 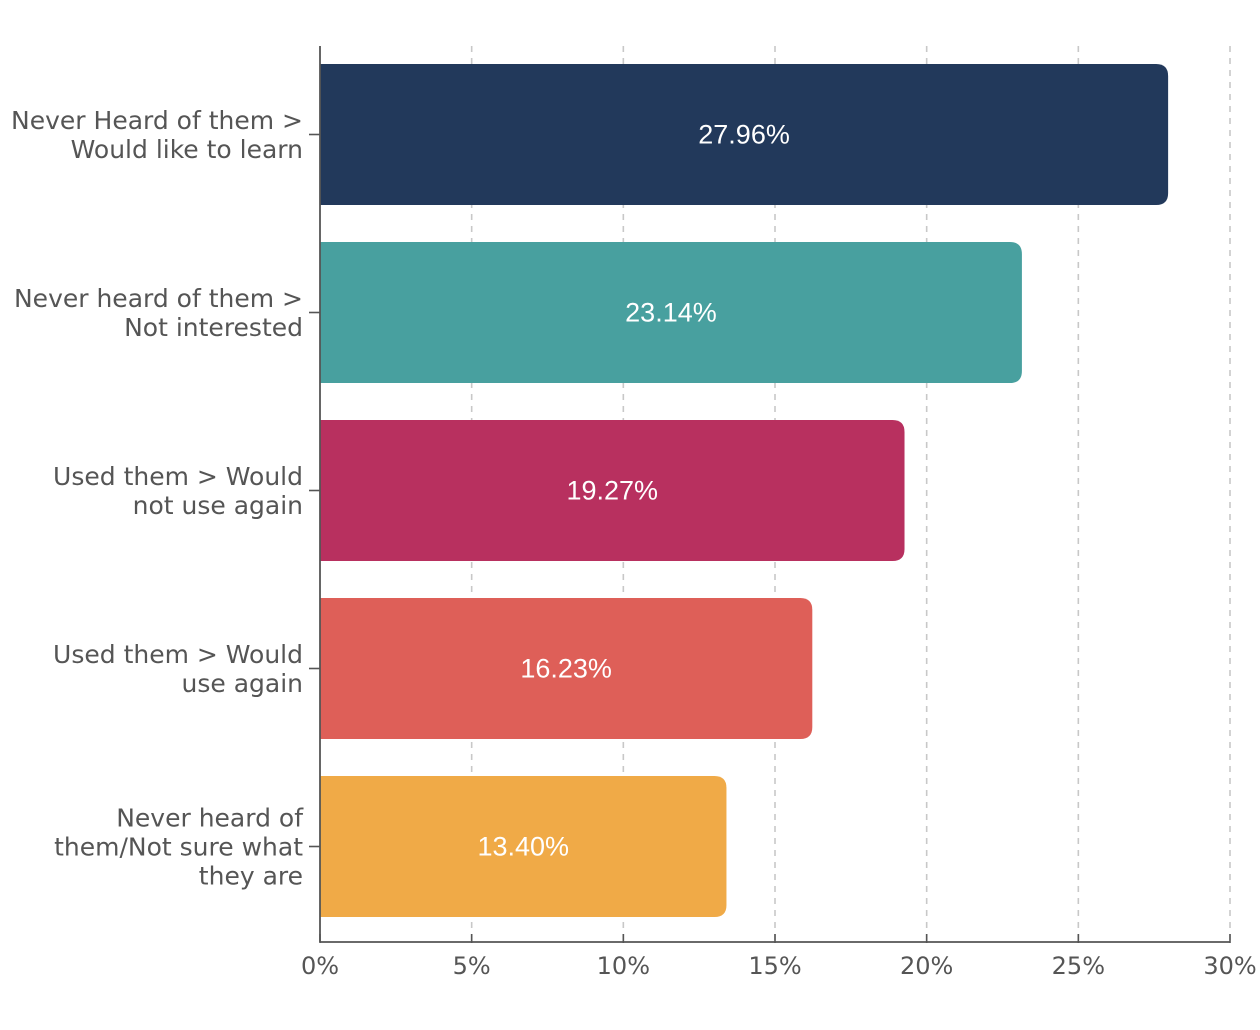 What do you see at coordinates (472, 966) in the screenshot?
I see `x-tick-label: 5%` at bounding box center [472, 966].